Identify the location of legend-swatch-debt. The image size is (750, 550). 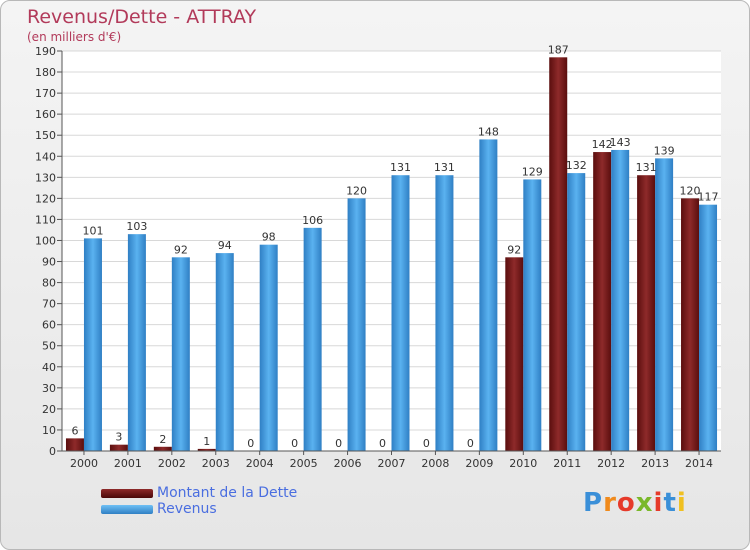
(127, 493).